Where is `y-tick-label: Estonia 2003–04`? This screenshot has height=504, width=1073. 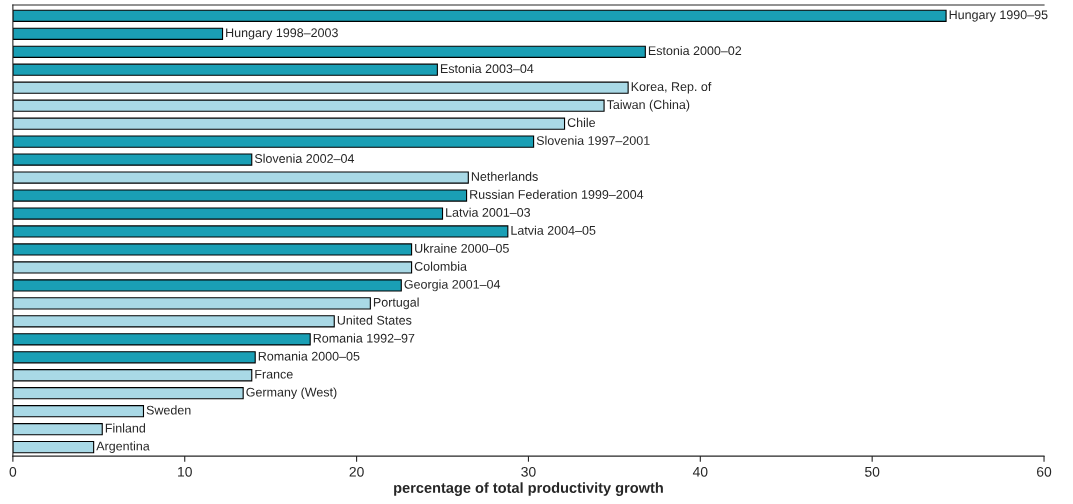 y-tick-label: Estonia 2003–04 is located at coordinates (487, 68).